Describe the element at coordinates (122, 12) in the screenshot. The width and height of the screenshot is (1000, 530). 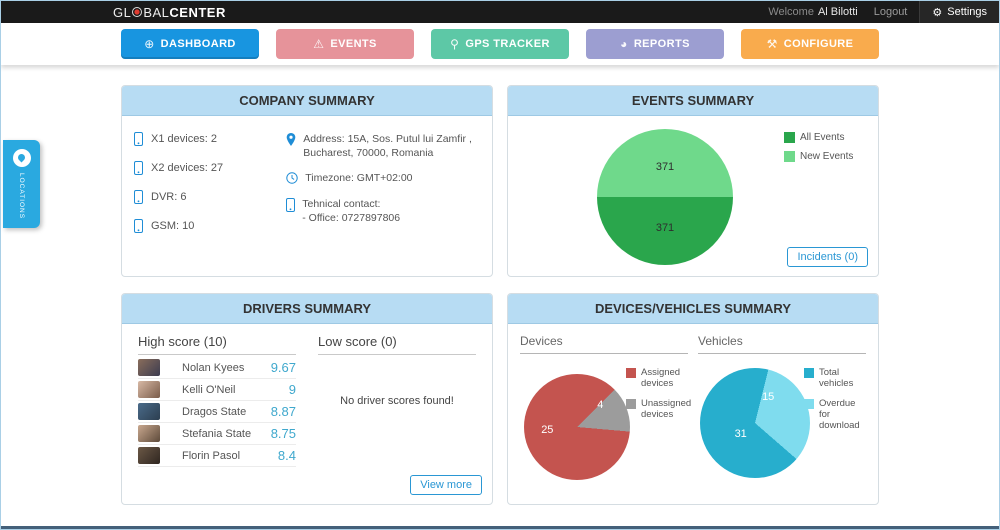
I see `logo-text-gl: GL` at that location.